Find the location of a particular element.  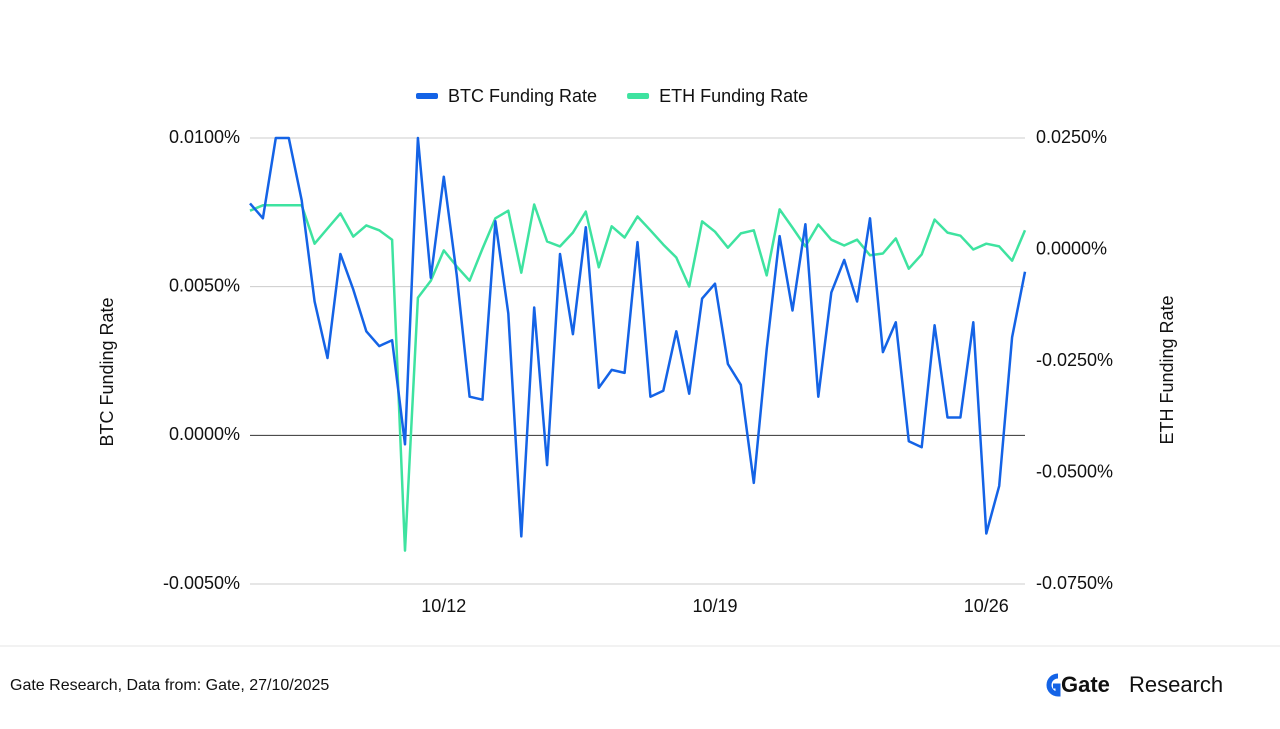

y2-tick-label: -0.0250% is located at coordinates (1074, 360).